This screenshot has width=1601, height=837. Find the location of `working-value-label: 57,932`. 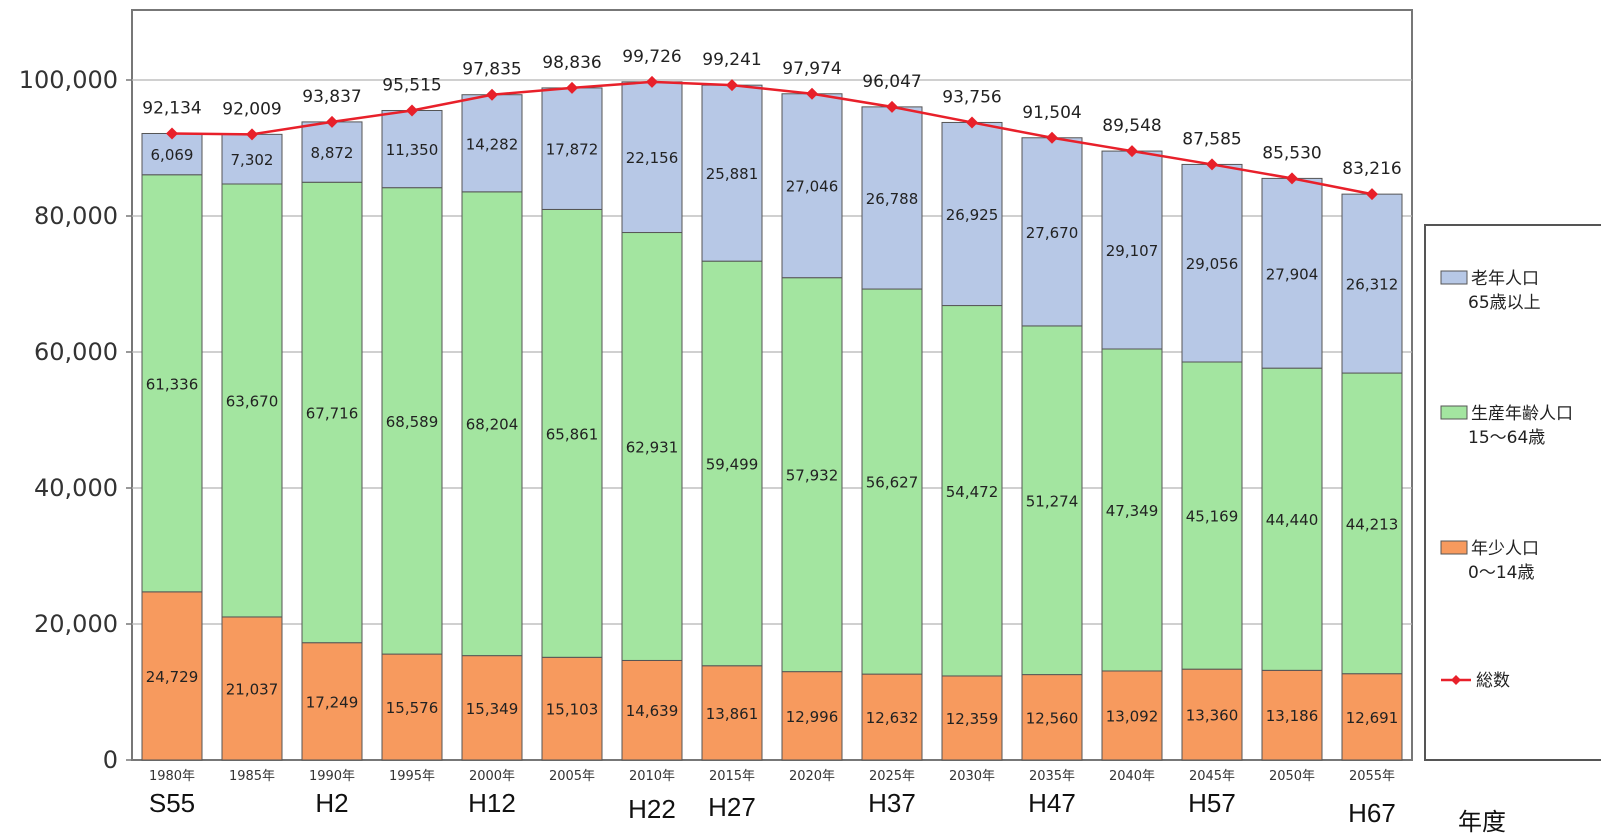

working-value-label: 57,932 is located at coordinates (812, 476).